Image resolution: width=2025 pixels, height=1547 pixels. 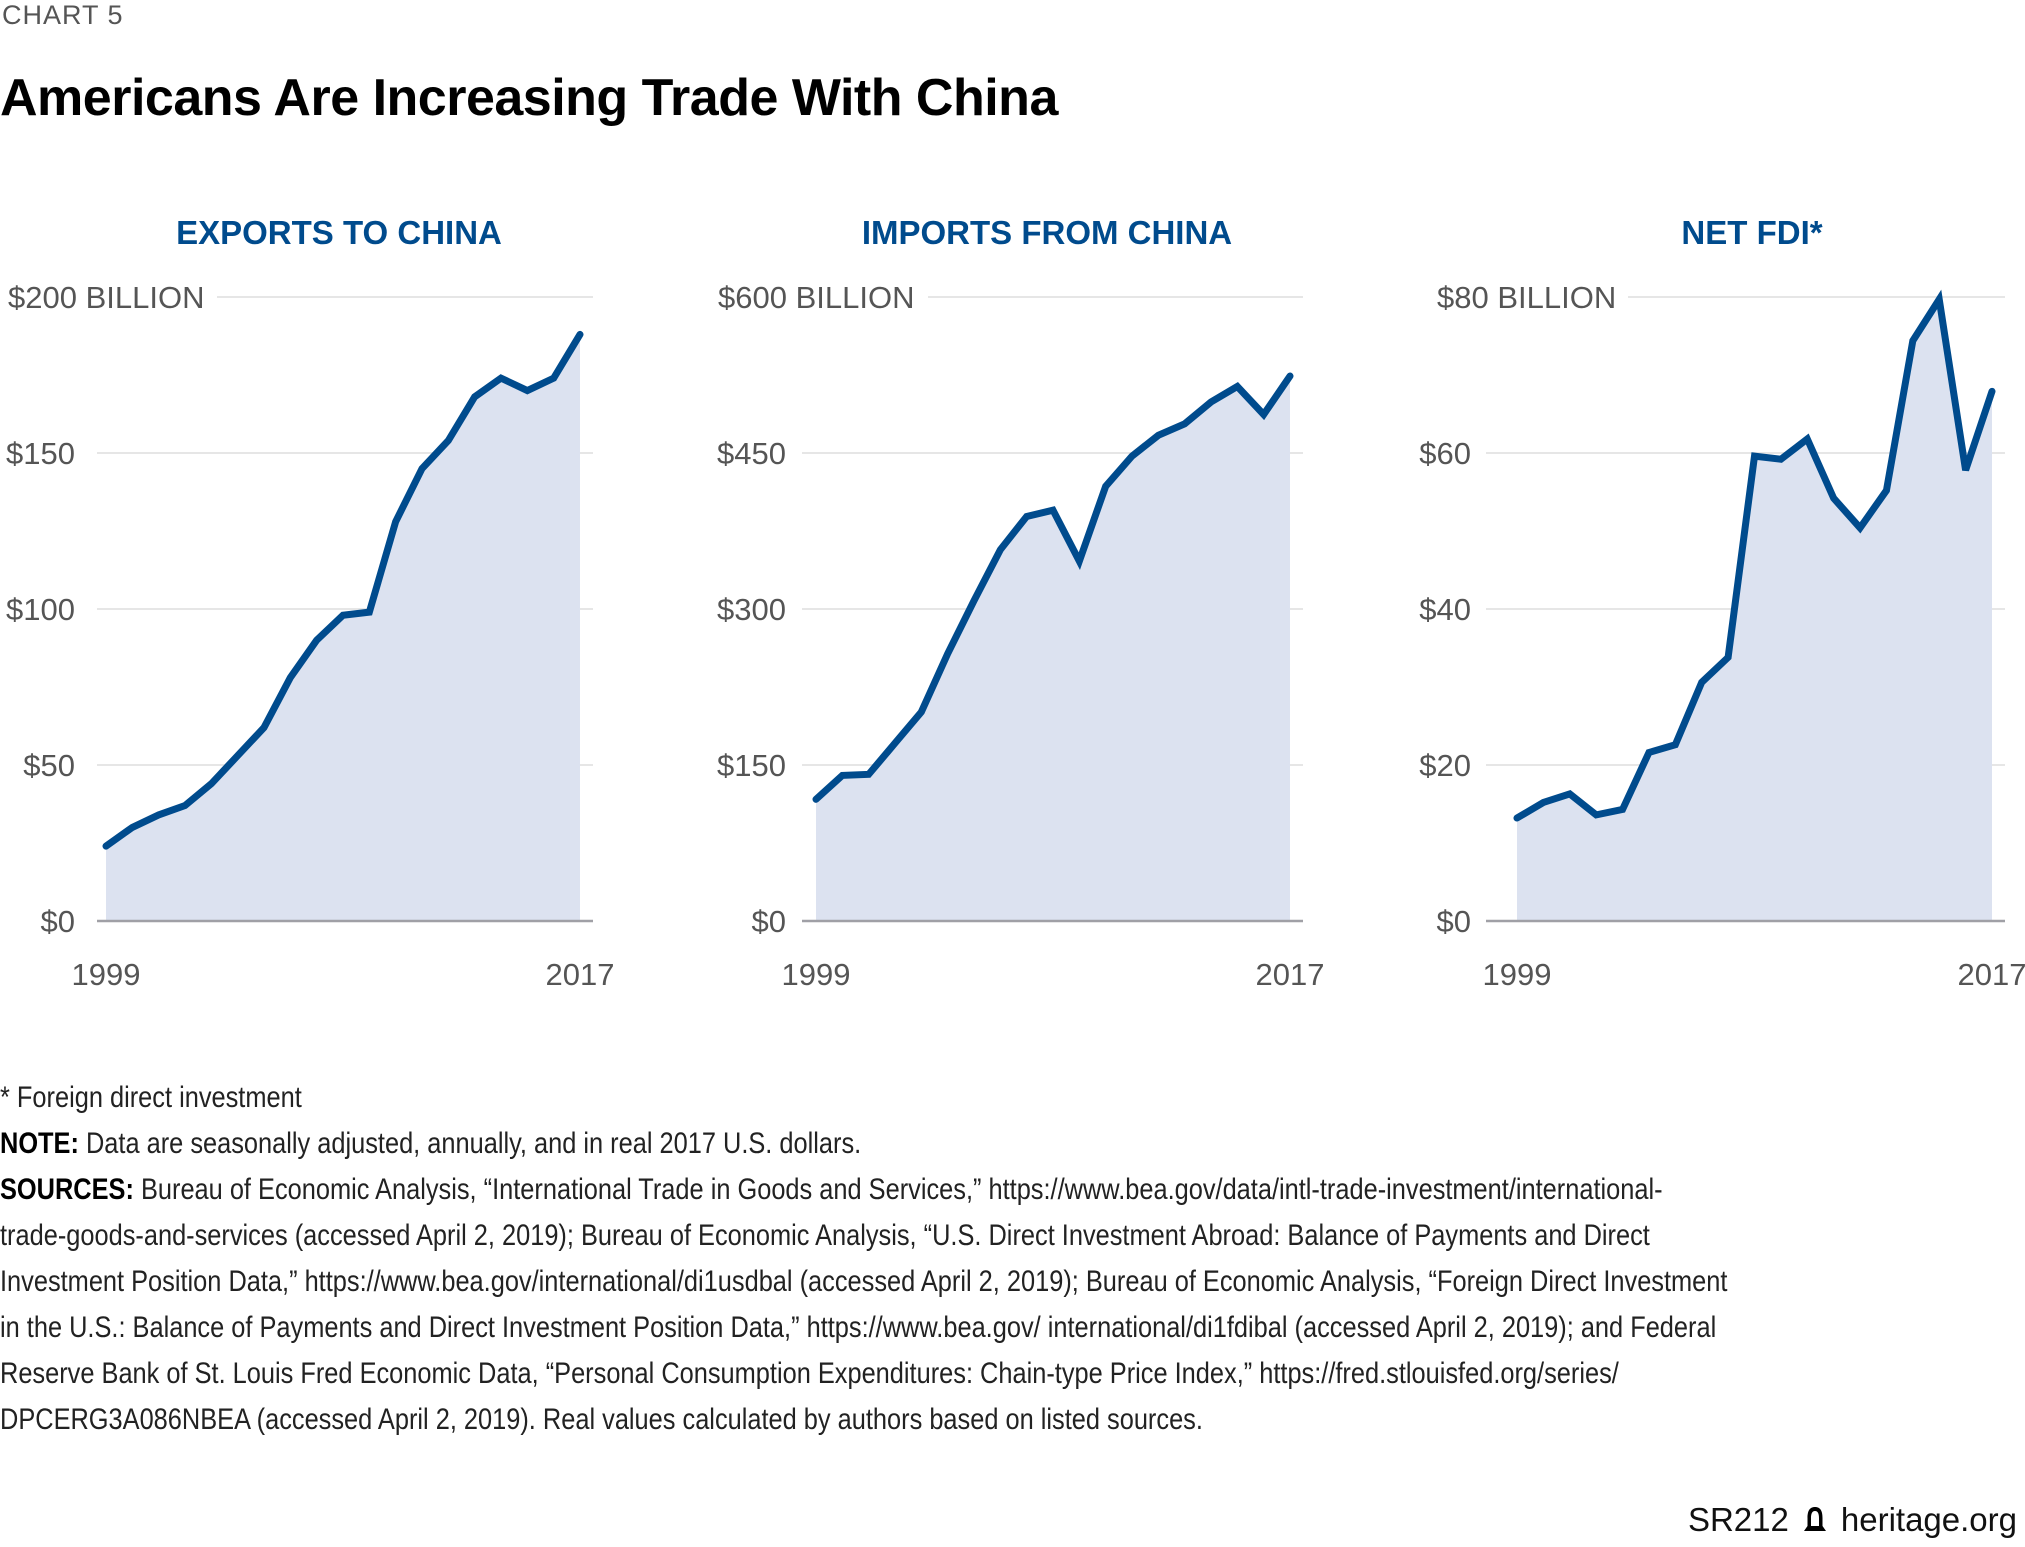 I want to click on chart-kicker: CHART 5, so click(x=63, y=15).